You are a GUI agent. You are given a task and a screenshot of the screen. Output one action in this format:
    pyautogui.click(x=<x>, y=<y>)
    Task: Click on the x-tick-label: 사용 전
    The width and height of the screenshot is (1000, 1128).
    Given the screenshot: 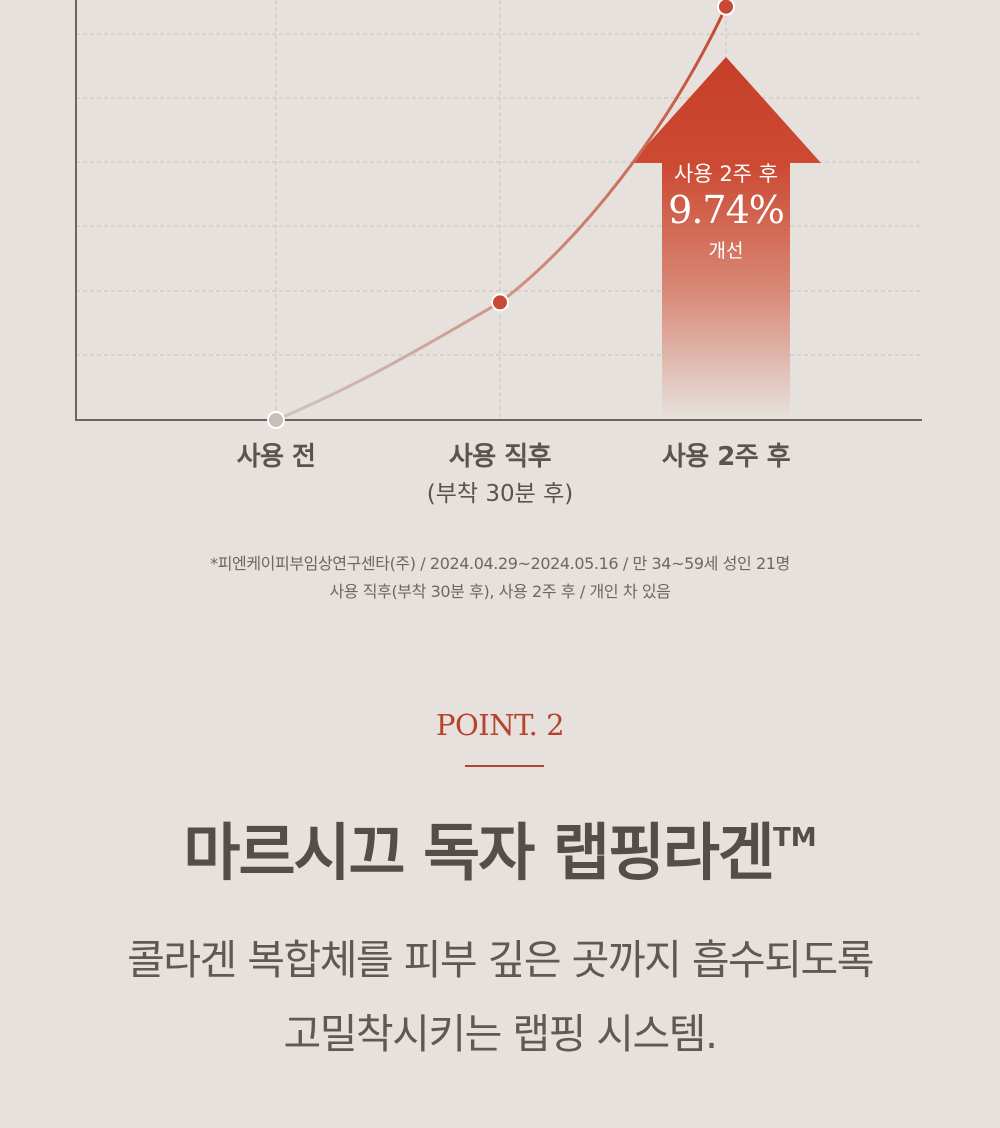 What is the action you would take?
    pyautogui.click(x=276, y=457)
    